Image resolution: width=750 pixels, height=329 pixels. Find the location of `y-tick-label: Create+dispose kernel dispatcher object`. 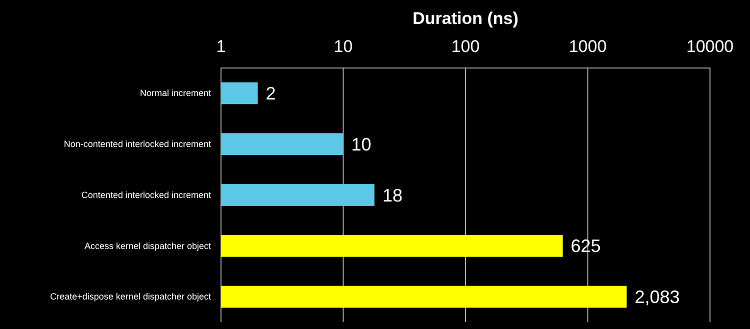

y-tick-label: Create+dispose kernel dispatcher object is located at coordinates (131, 297).